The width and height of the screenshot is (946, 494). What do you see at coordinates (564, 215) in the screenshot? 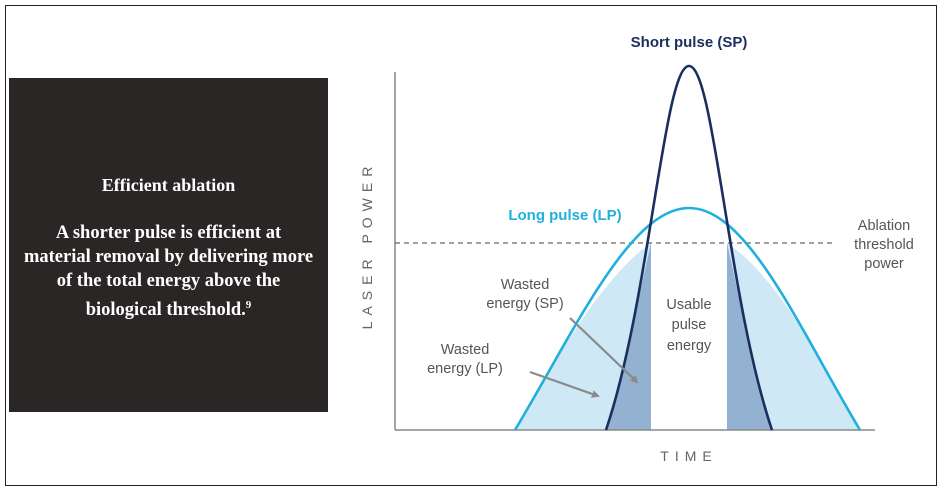
I see `long-pulse-label: Long pulse (LP)` at bounding box center [564, 215].